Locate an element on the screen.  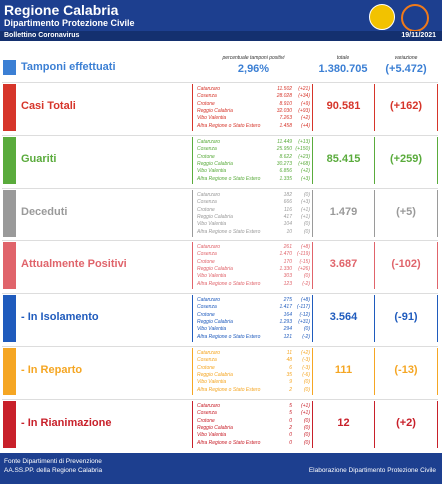
province-value: 1.417 is located at coordinates (285, 307).